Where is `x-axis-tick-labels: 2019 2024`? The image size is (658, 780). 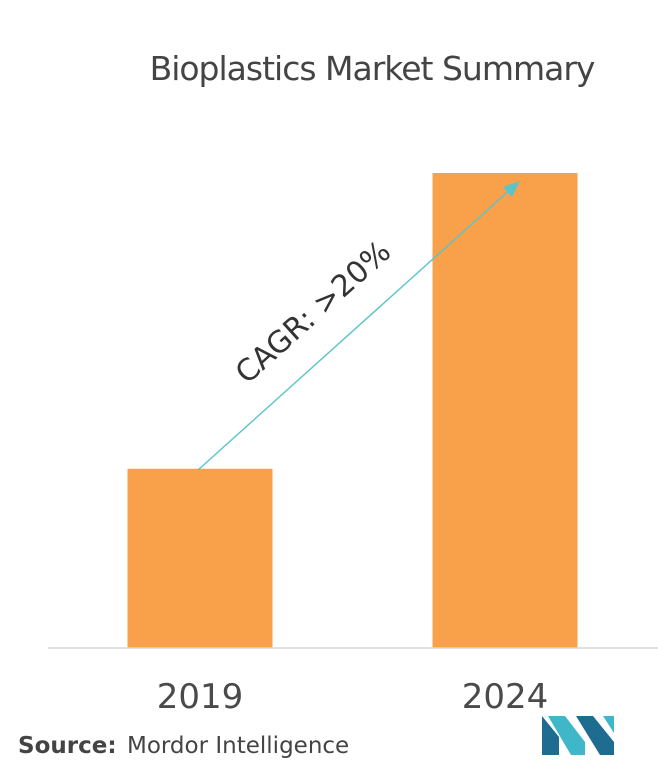
x-axis-tick-labels: 2019 2024 is located at coordinates (353, 697).